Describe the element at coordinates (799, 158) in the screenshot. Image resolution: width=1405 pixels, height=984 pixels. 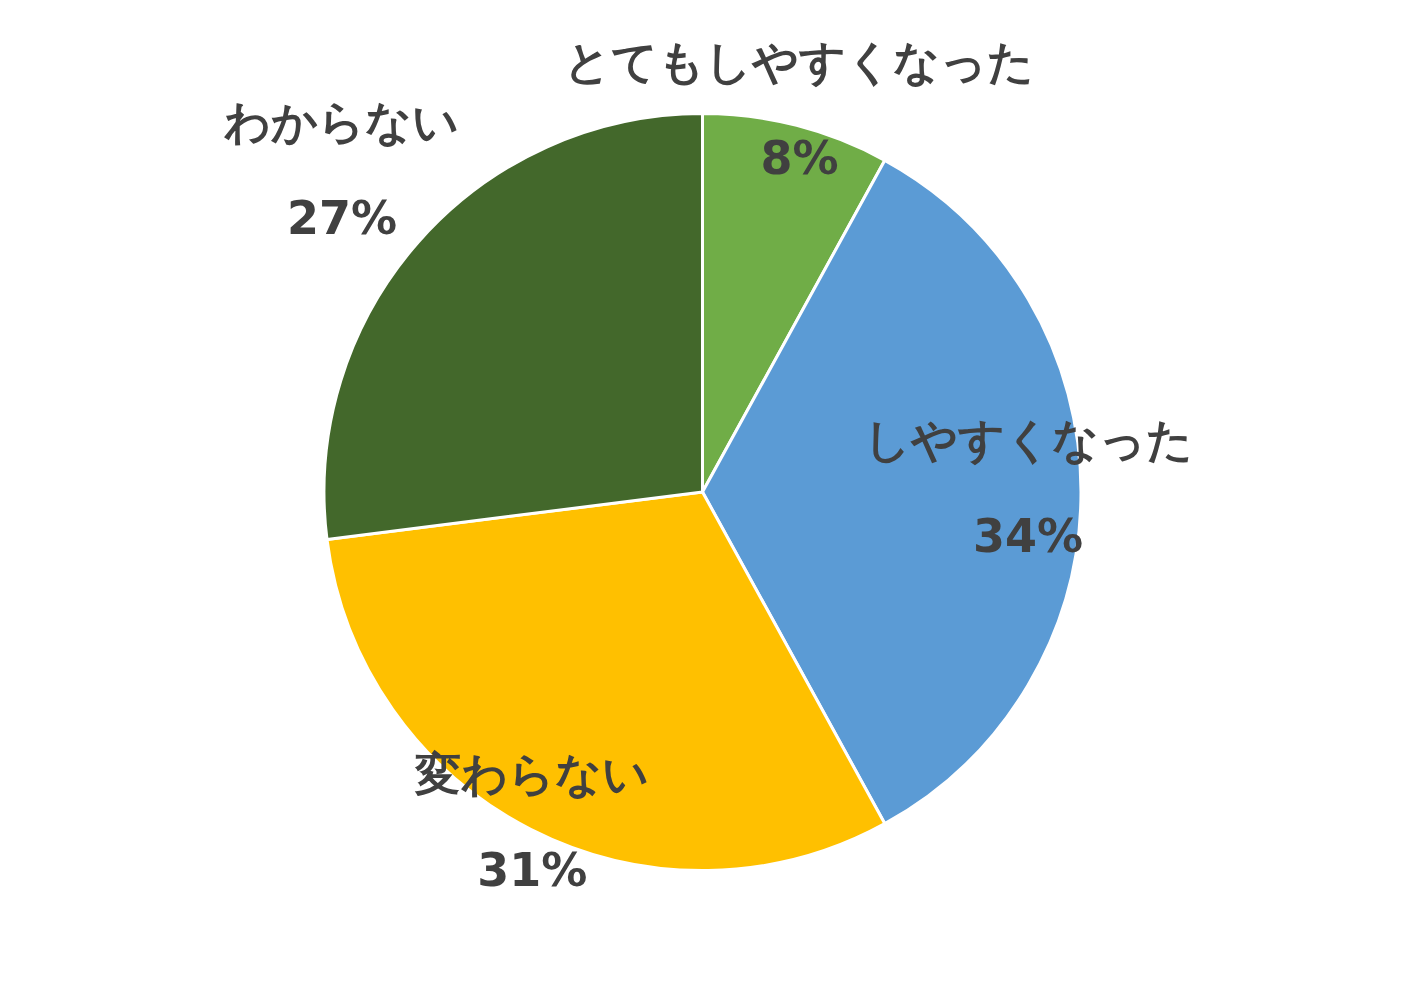
I see `data-label: 8%` at that location.